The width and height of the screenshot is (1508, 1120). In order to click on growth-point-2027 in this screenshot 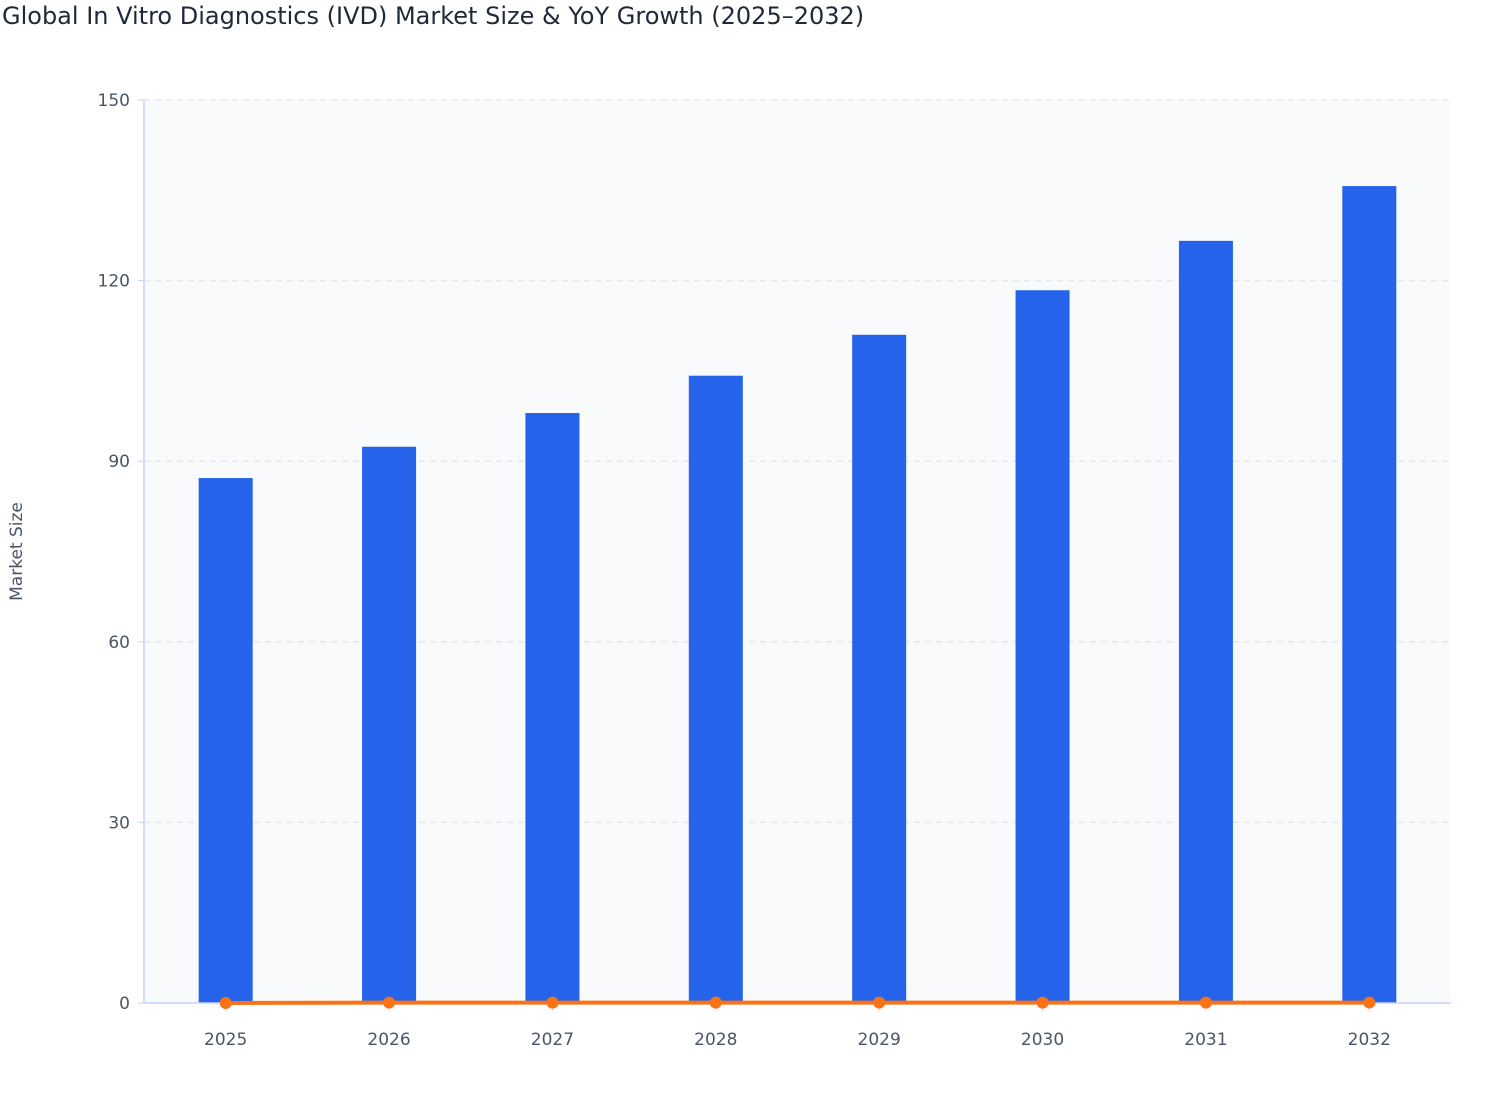, I will do `click(552, 1002)`.